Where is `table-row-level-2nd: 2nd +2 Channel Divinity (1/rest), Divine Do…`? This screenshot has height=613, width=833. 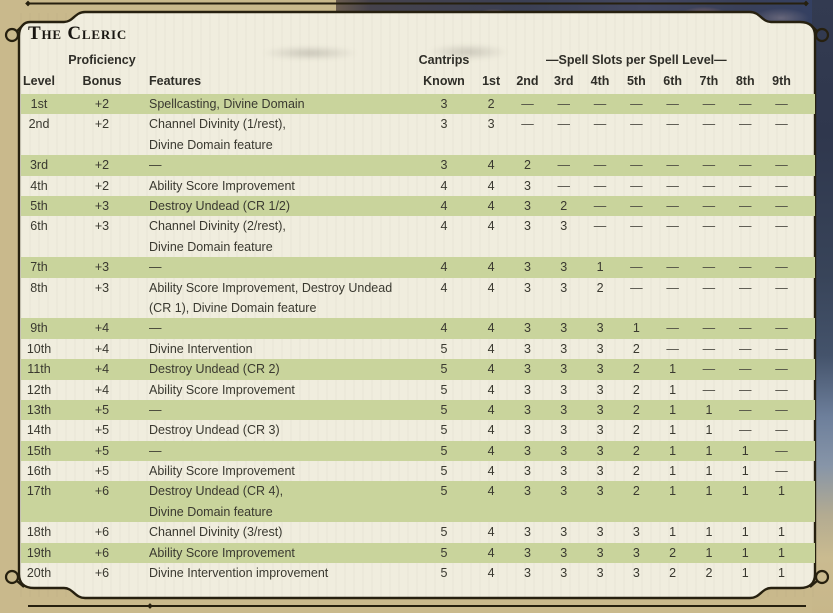 table-row-level-2nd: 2nd +2 Channel Divinity (1/rest), Divine Do… is located at coordinates (418, 134).